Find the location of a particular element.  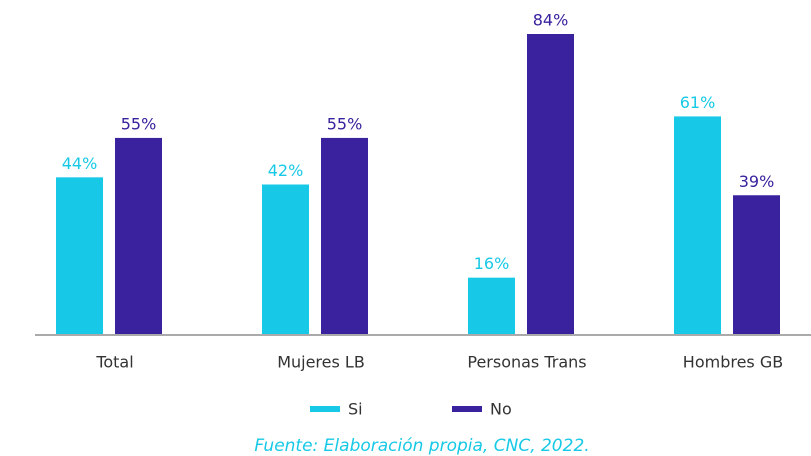

legend-label: Si is located at coordinates (355, 409).